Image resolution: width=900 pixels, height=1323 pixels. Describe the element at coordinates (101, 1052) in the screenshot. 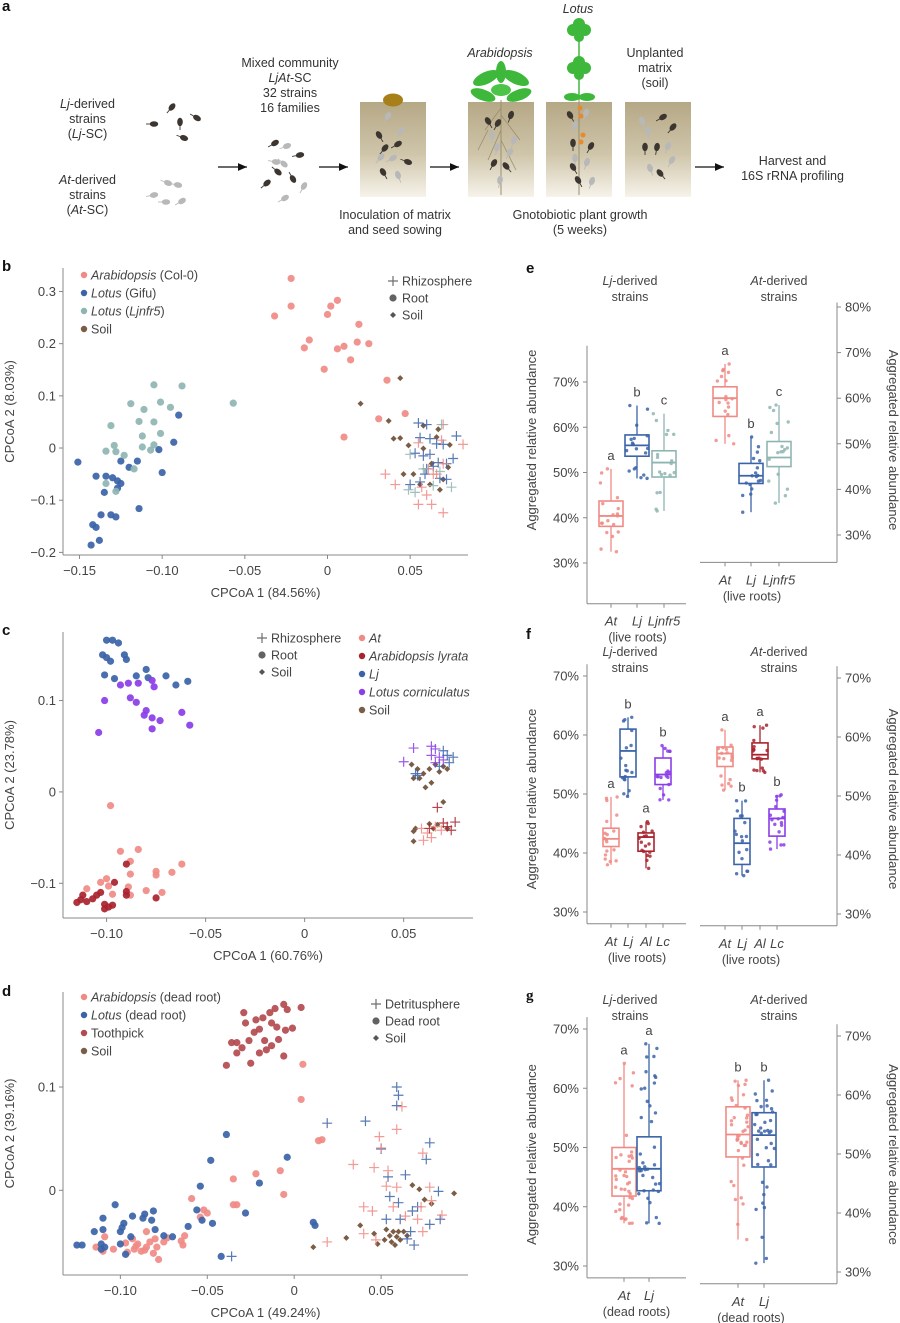

I see `legend-color-label: Soil` at that location.